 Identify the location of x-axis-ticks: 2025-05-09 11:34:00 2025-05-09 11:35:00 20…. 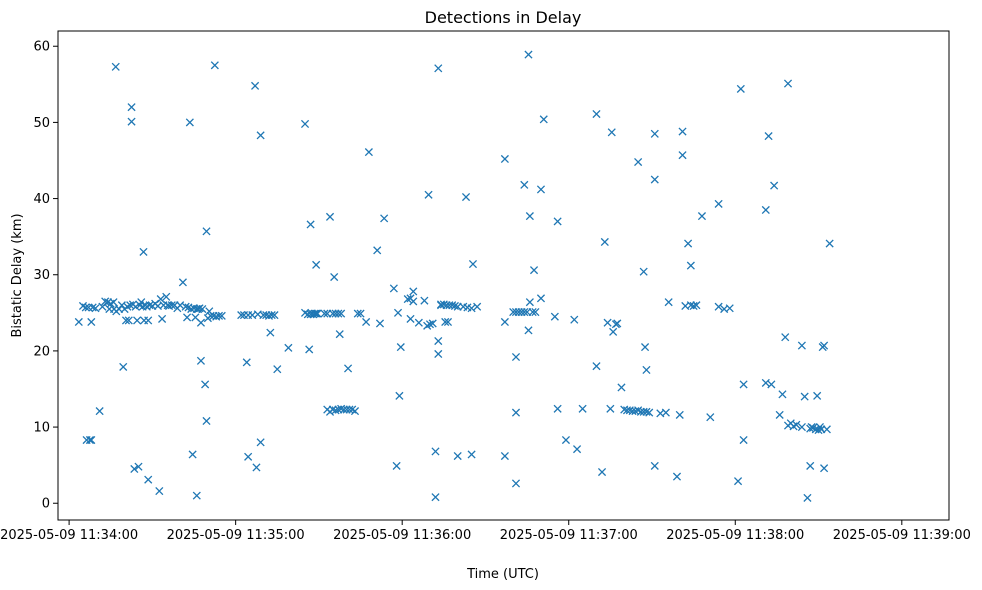
(485, 531).